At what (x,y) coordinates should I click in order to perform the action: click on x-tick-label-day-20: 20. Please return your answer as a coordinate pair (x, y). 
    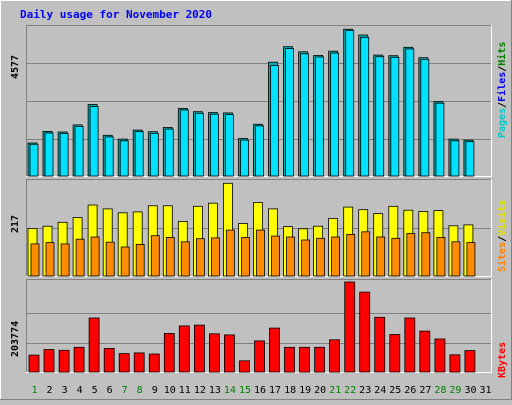
    Looking at the image, I should click on (320, 390).